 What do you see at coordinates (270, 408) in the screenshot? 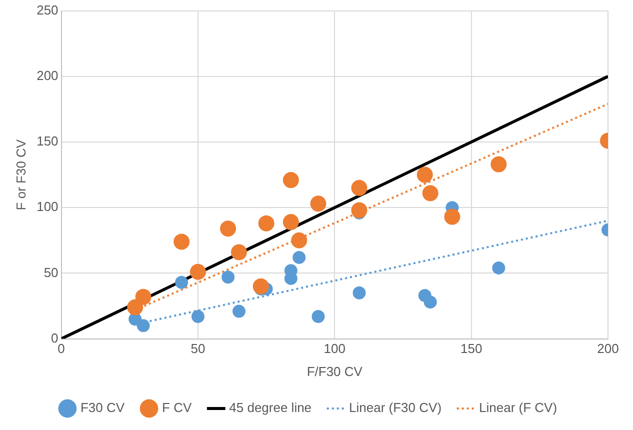
I see `legend-label: 45 degree line` at bounding box center [270, 408].